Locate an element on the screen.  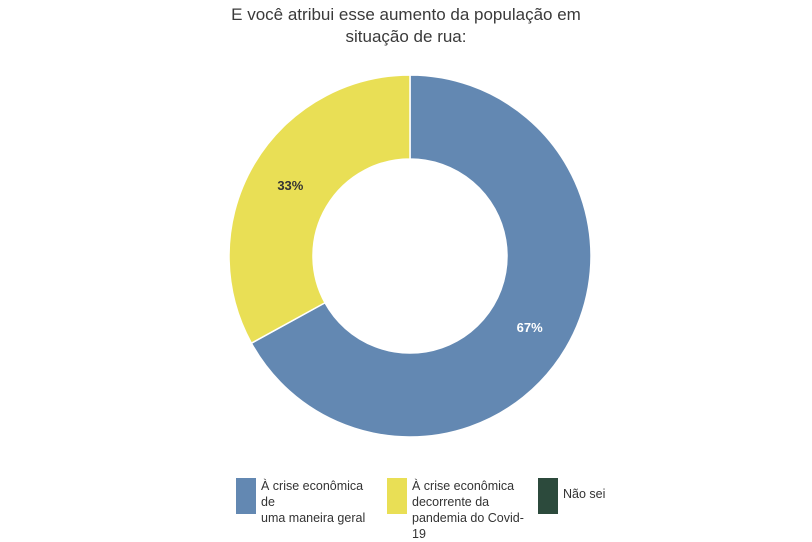
legend-swatch-crise-covid is located at coordinates (397, 496).